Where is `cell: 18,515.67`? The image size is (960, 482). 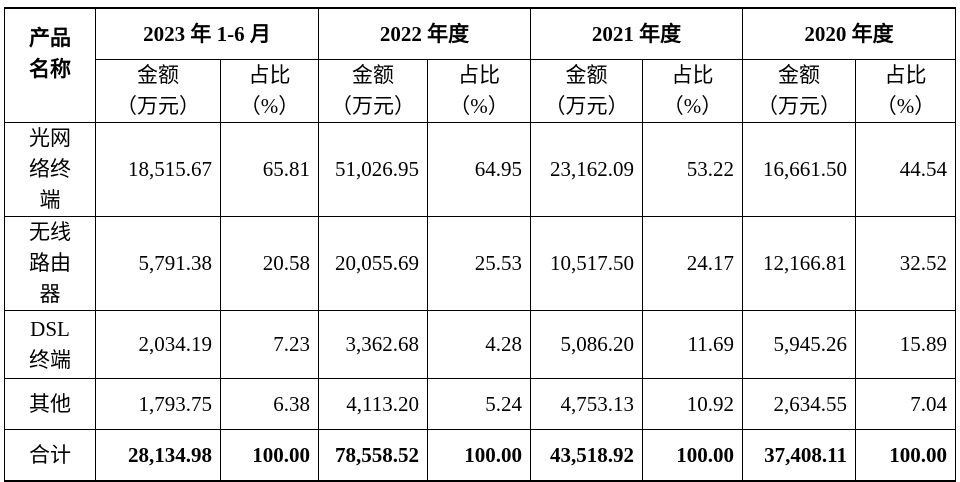
cell: 18,515.67 is located at coordinates (158, 169).